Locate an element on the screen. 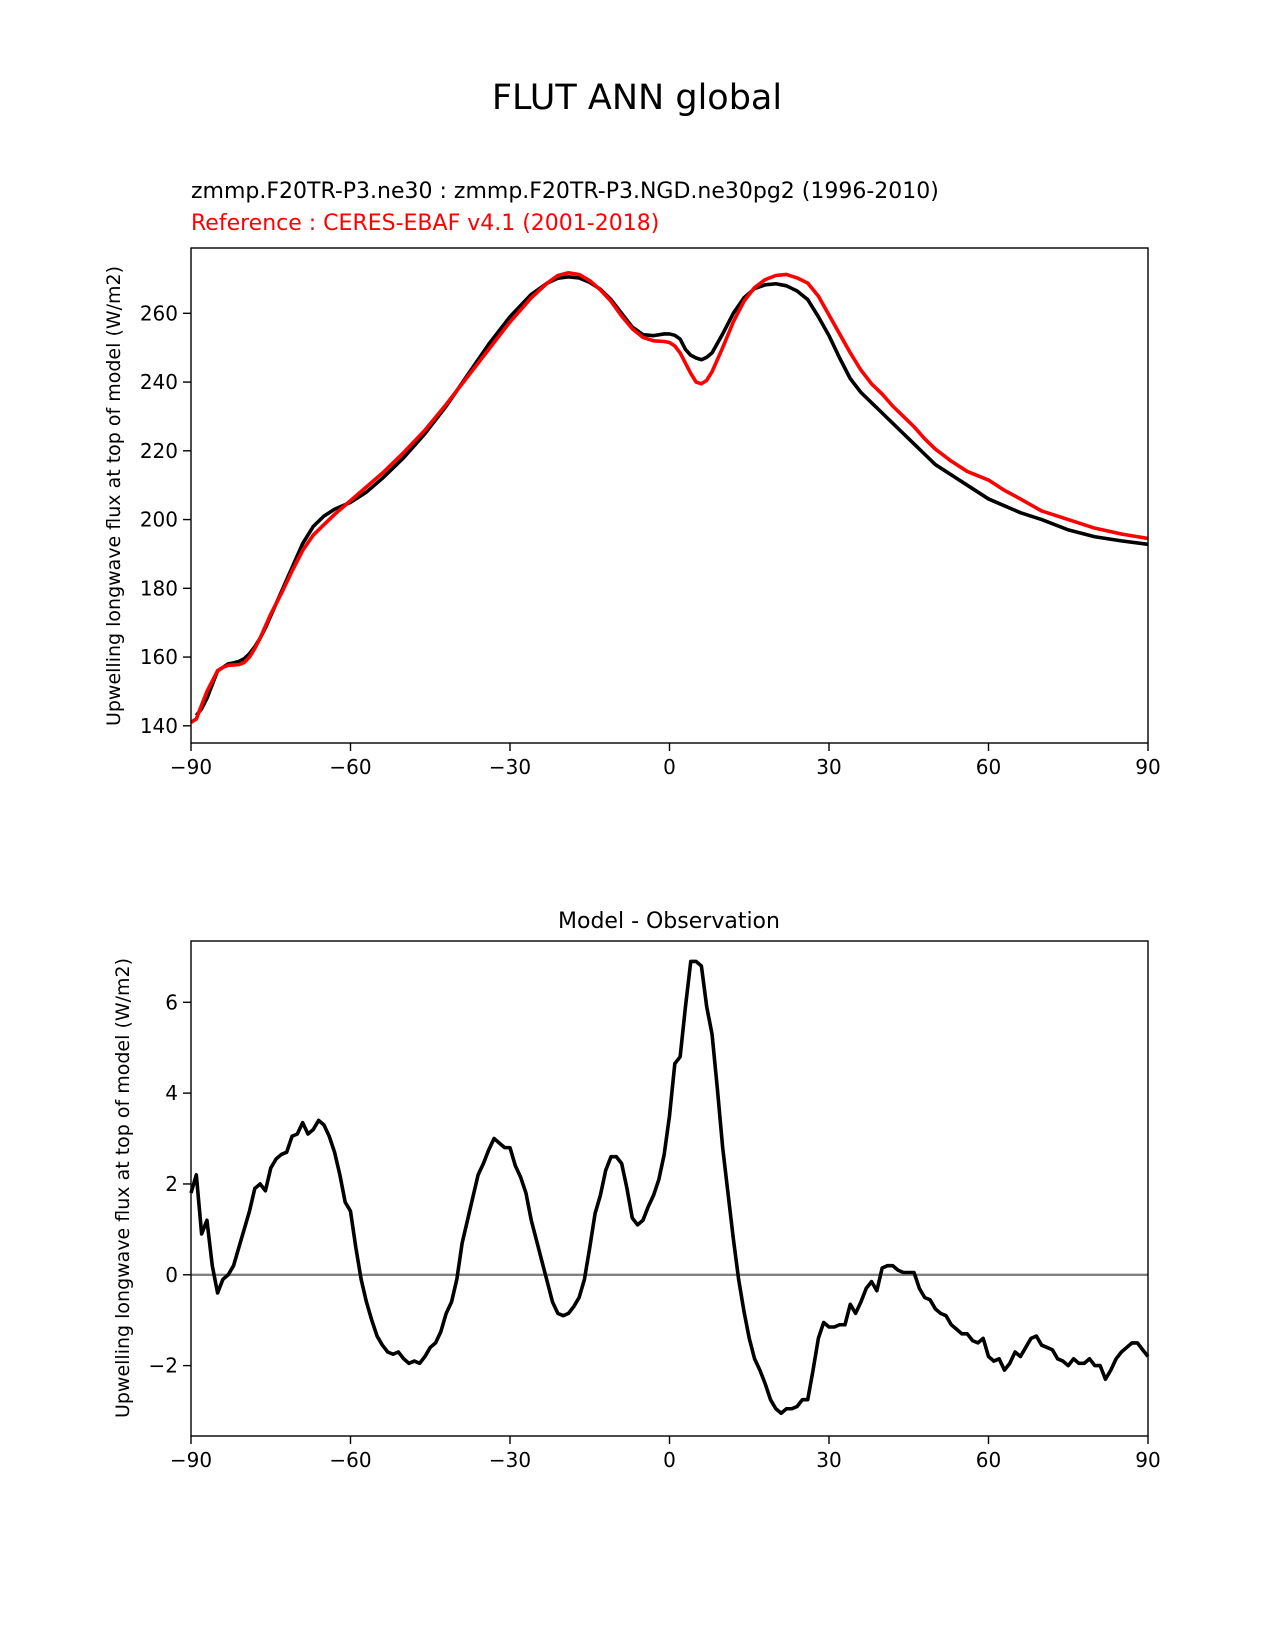  figure-title: FLUT ANN global is located at coordinates (637, 98).